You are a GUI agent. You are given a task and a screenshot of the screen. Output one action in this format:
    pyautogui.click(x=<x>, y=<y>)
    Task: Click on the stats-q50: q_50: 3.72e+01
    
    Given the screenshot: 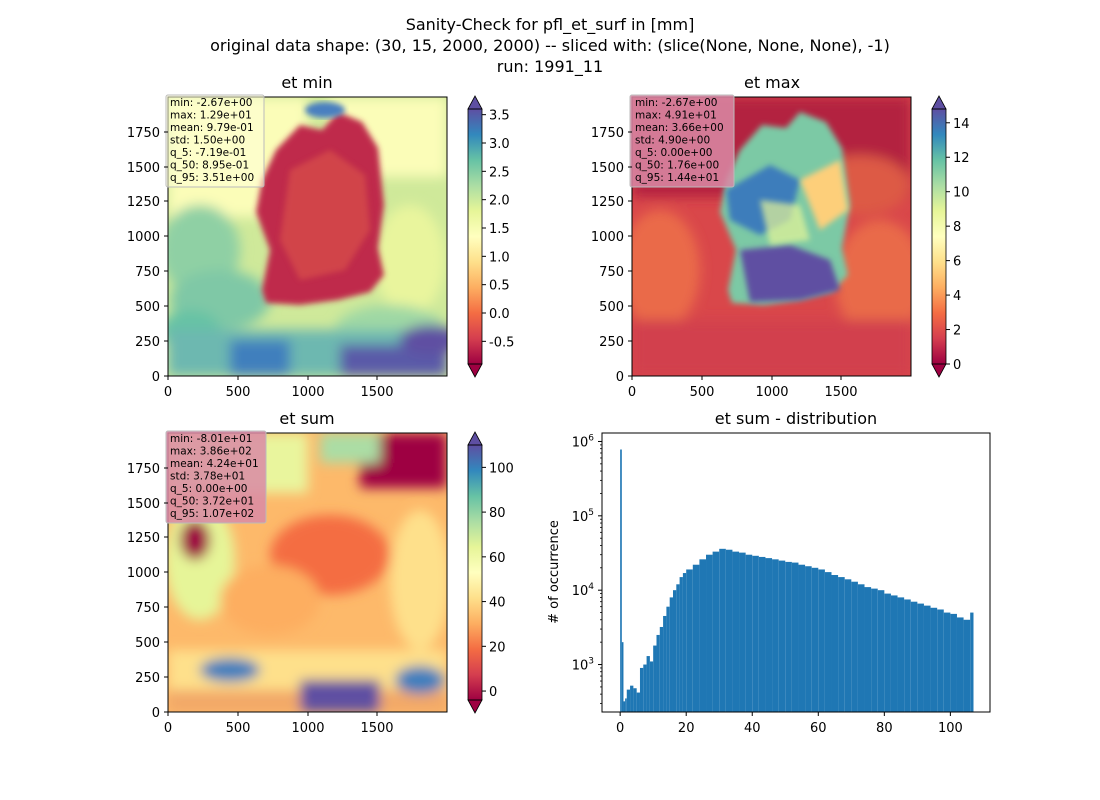 What is the action you would take?
    pyautogui.click(x=212, y=502)
    